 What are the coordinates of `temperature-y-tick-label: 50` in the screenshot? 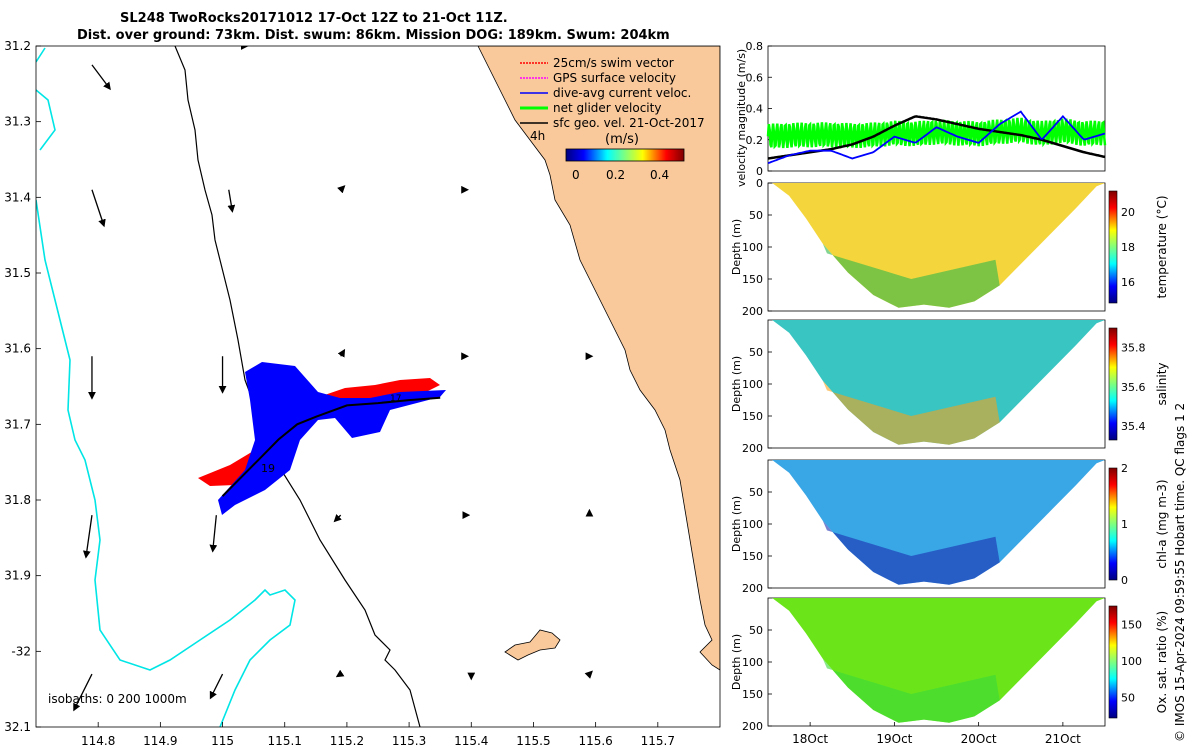 It's located at (756, 215).